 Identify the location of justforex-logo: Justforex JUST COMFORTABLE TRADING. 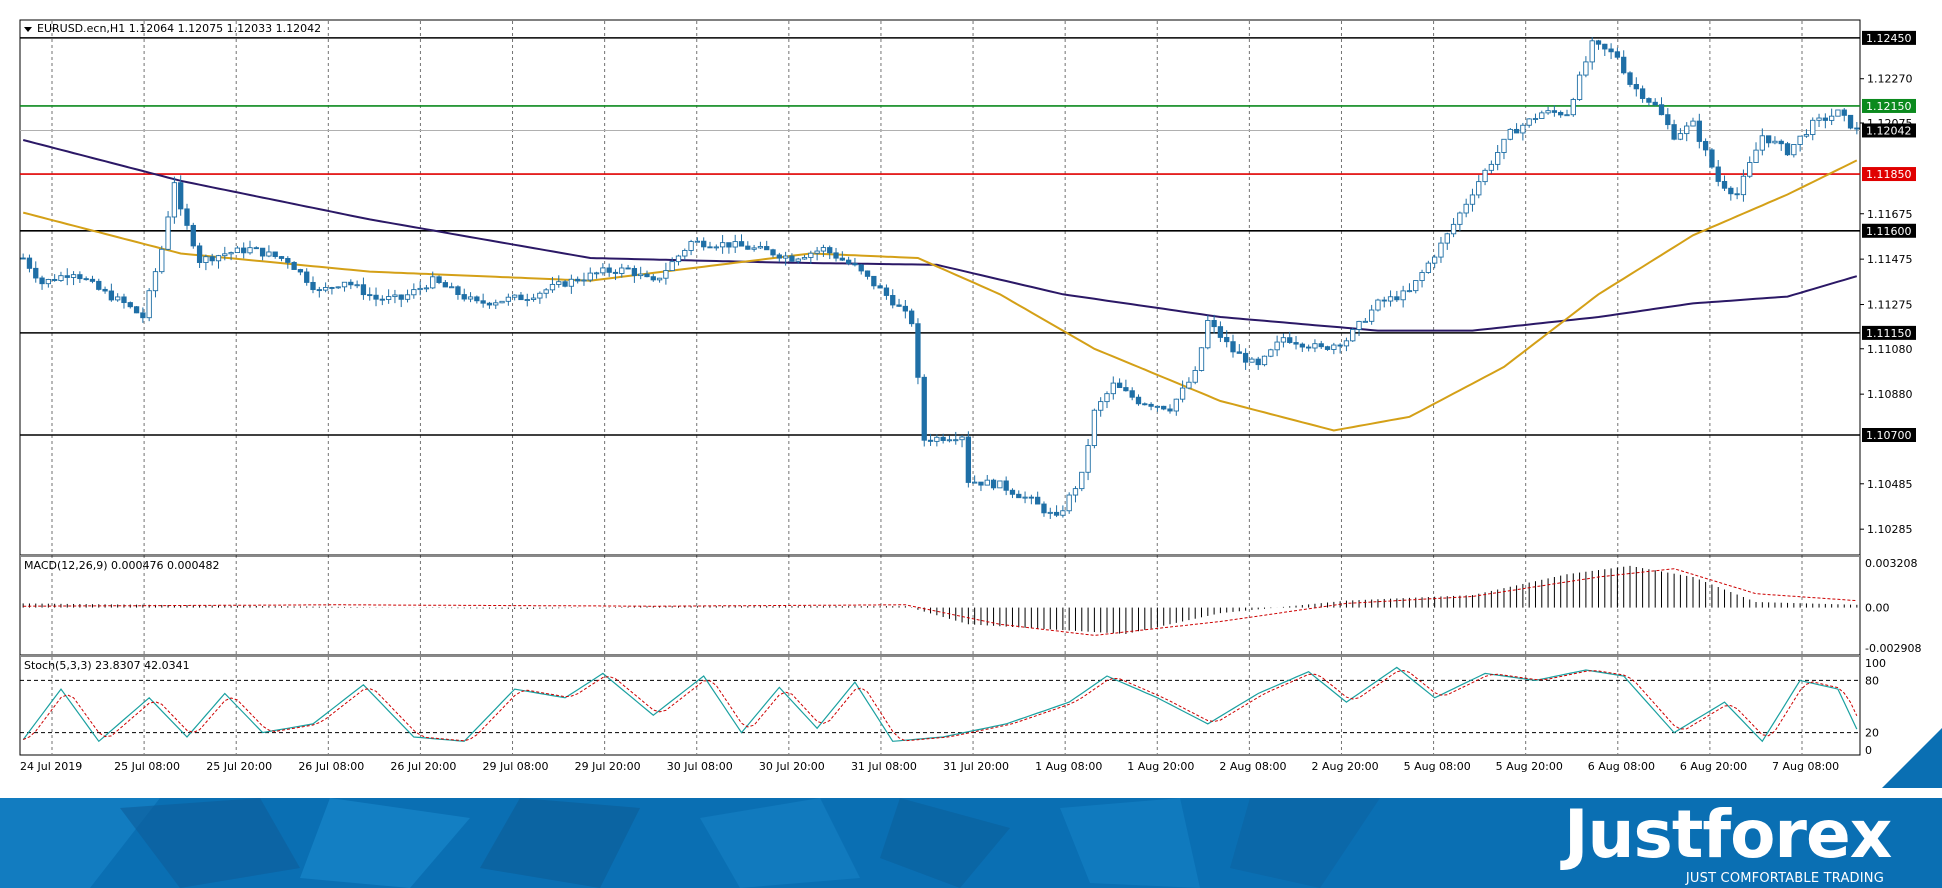
(1729, 843).